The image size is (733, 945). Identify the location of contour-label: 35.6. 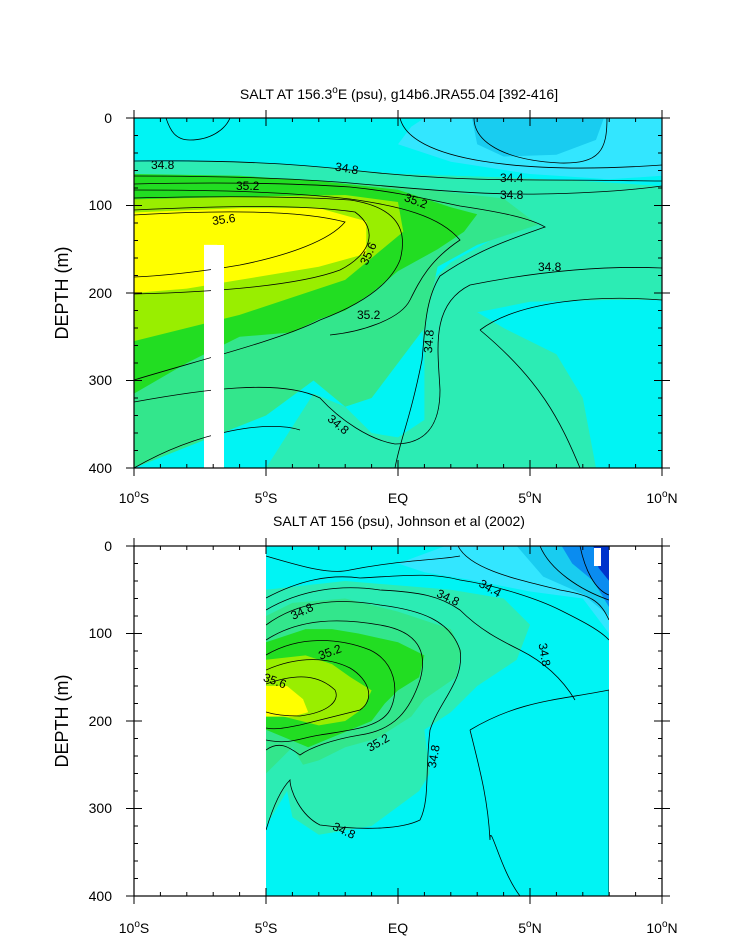
(223, 219).